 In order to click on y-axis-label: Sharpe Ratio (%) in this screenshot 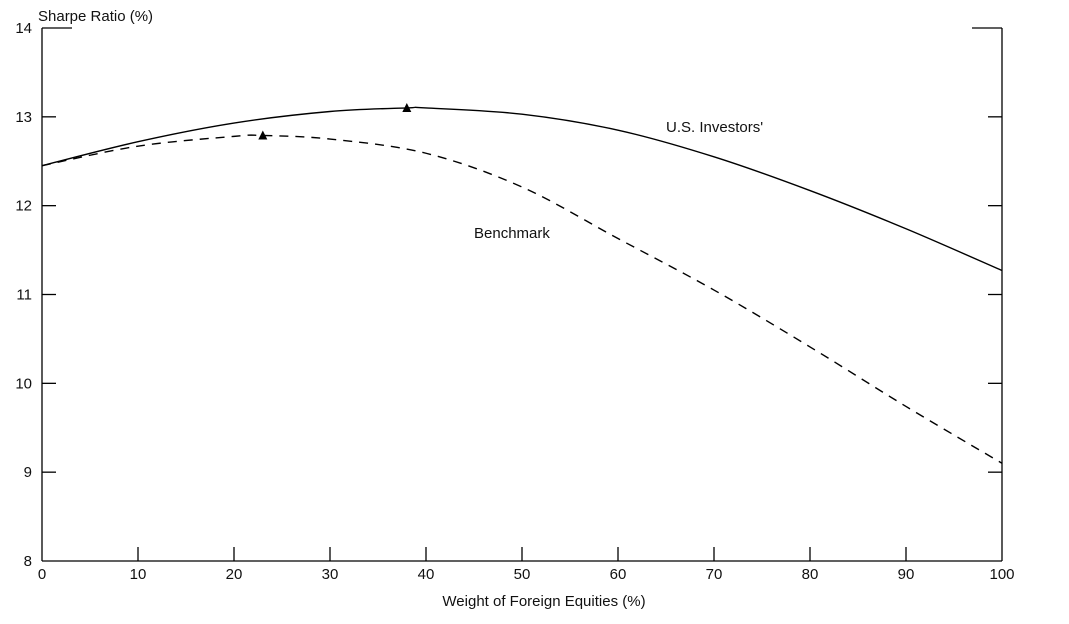, I will do `click(95, 16)`.